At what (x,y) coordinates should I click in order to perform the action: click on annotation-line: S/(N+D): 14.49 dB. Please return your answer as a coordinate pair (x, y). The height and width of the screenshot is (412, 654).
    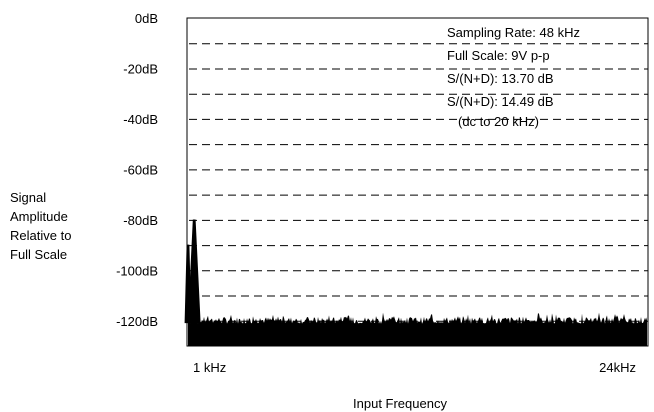
    Looking at the image, I should click on (500, 101).